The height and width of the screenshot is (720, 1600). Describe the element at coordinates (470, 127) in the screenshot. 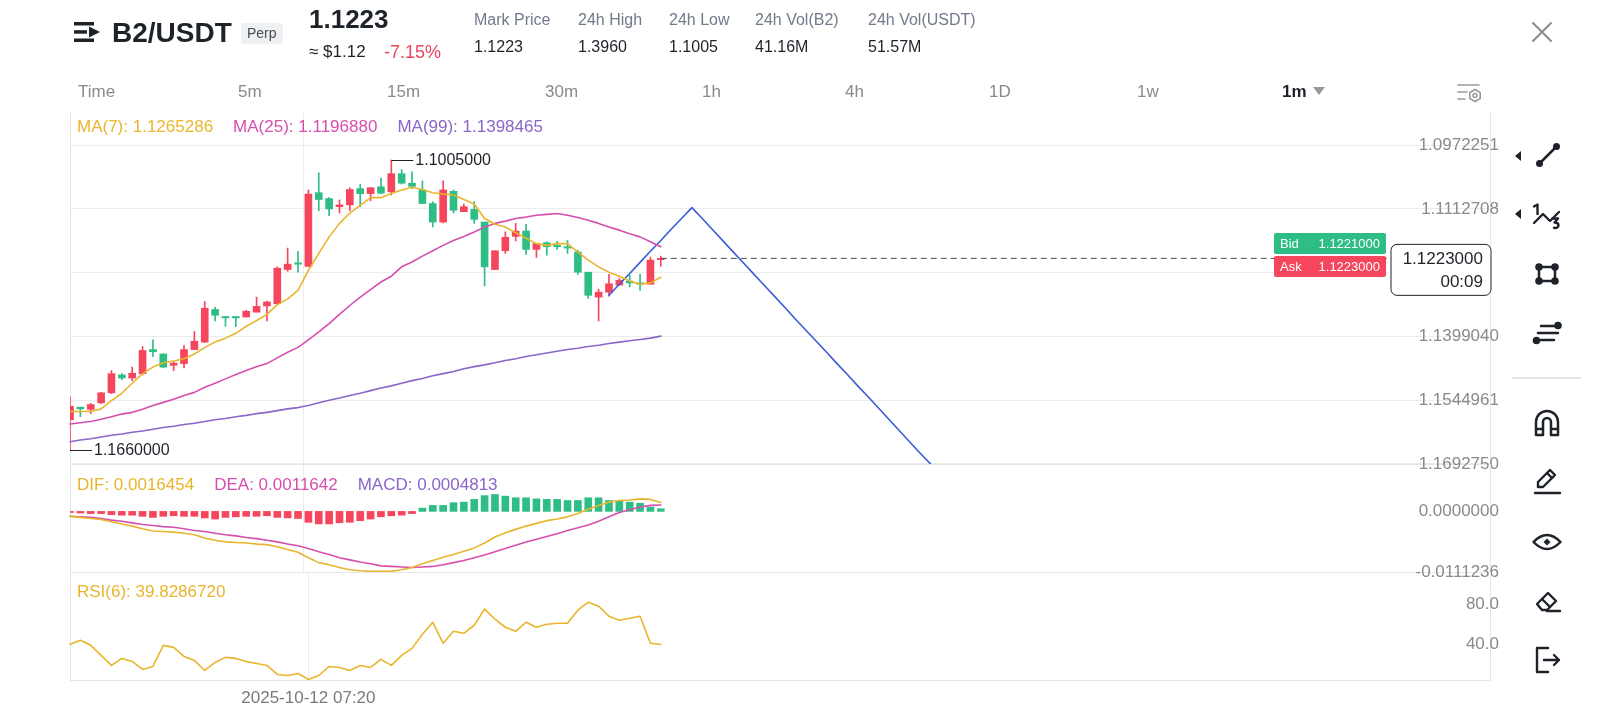

I see `text: MA(99): 1.1398465` at that location.